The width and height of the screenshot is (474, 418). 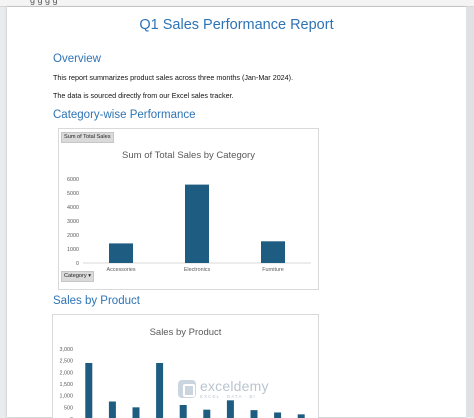 What do you see at coordinates (73, 208) in the screenshot?
I see `y-tick-label: 4000` at bounding box center [73, 208].